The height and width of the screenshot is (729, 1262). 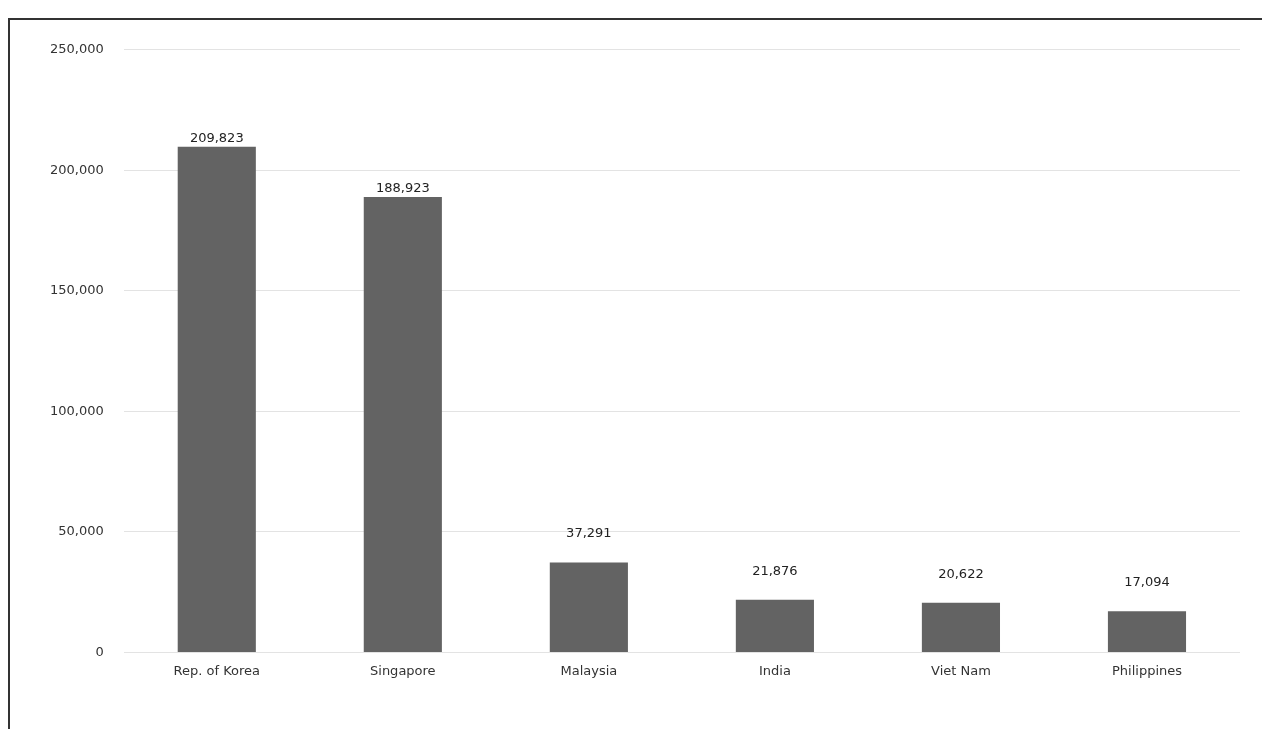 I want to click on y-tick-label: 200,000, so click(x=76, y=169).